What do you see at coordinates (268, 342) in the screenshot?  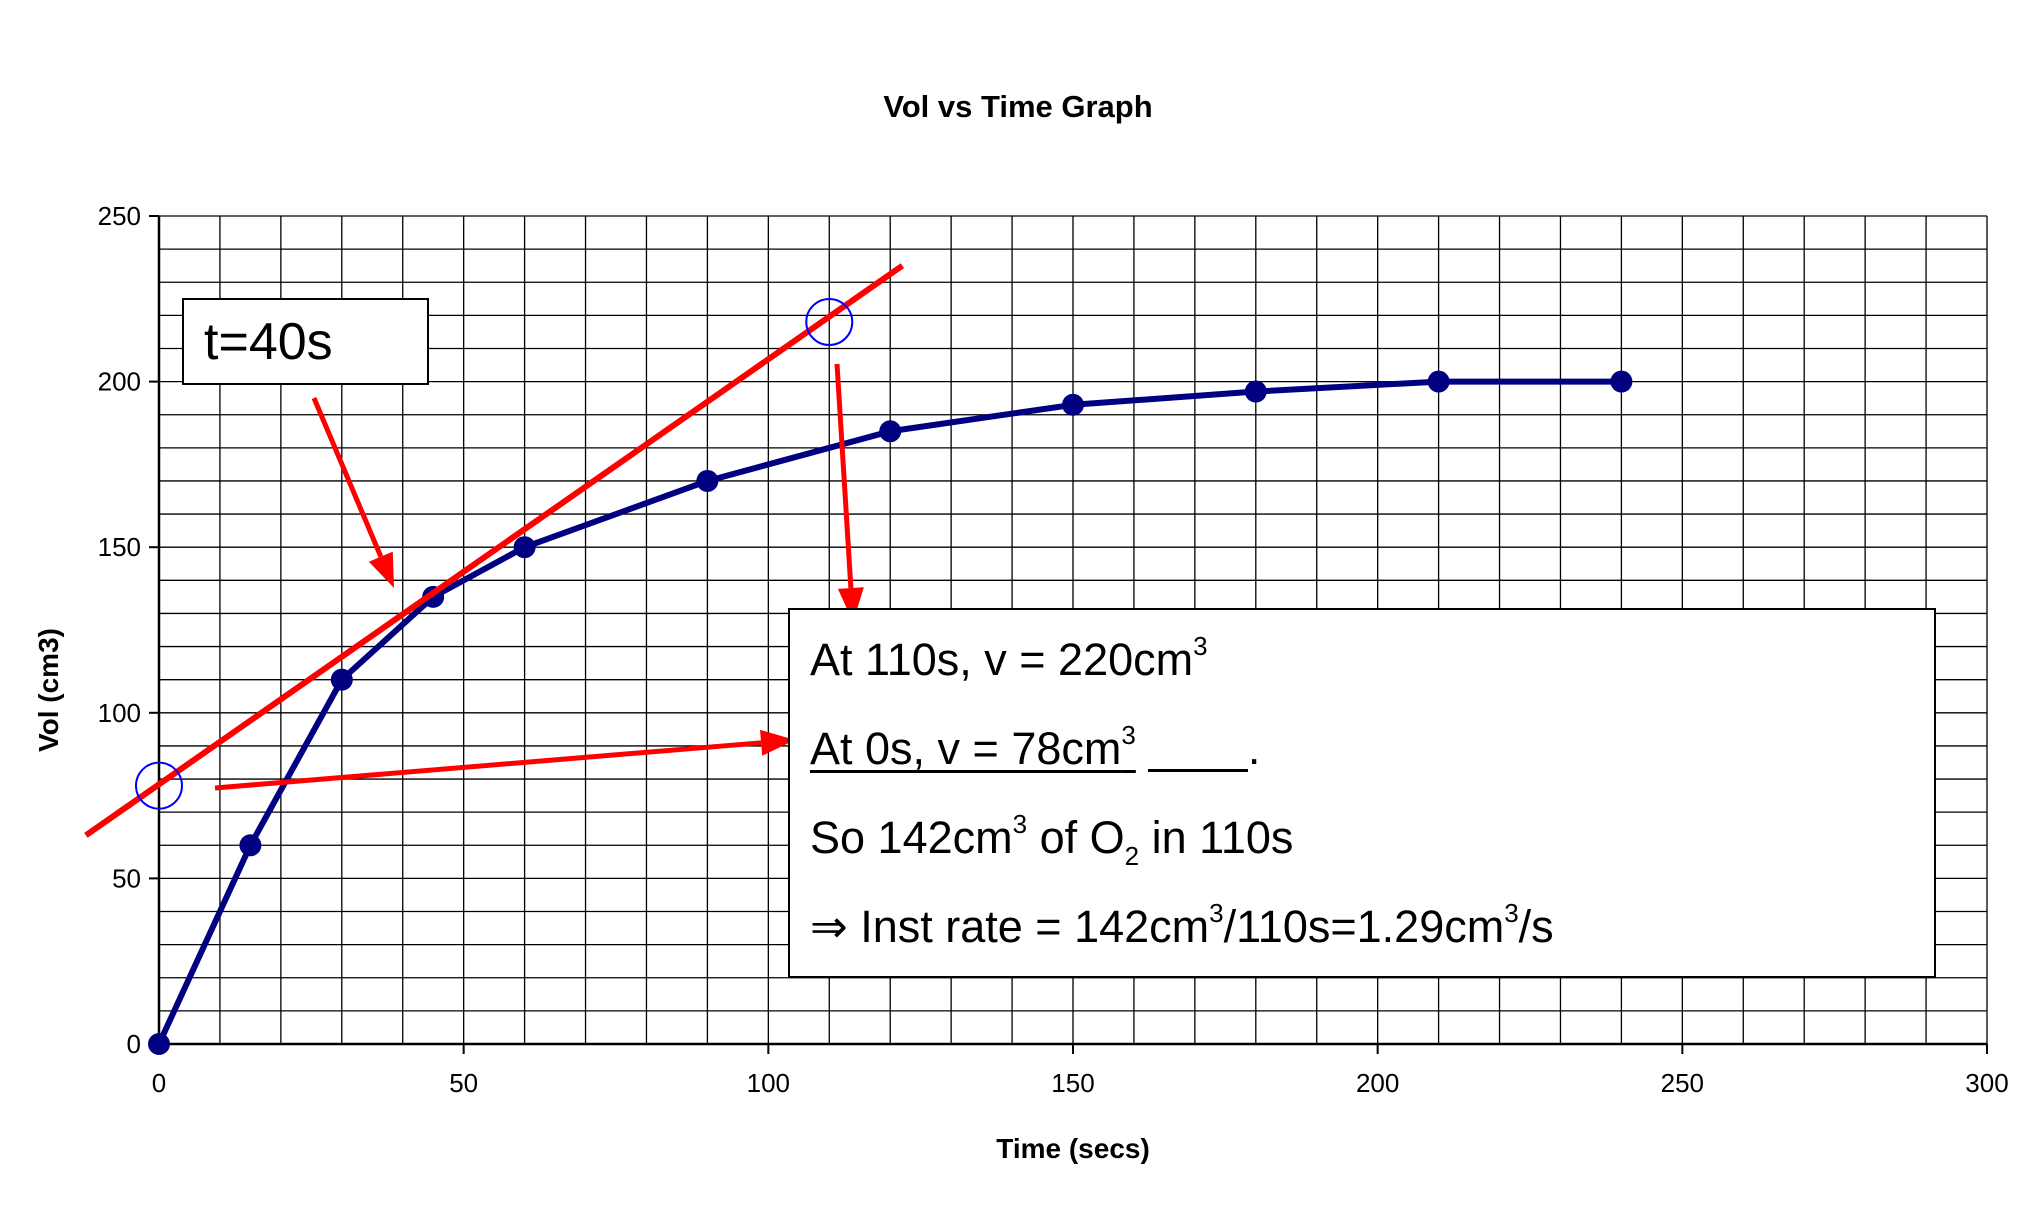 I see `time-label: t=40s` at bounding box center [268, 342].